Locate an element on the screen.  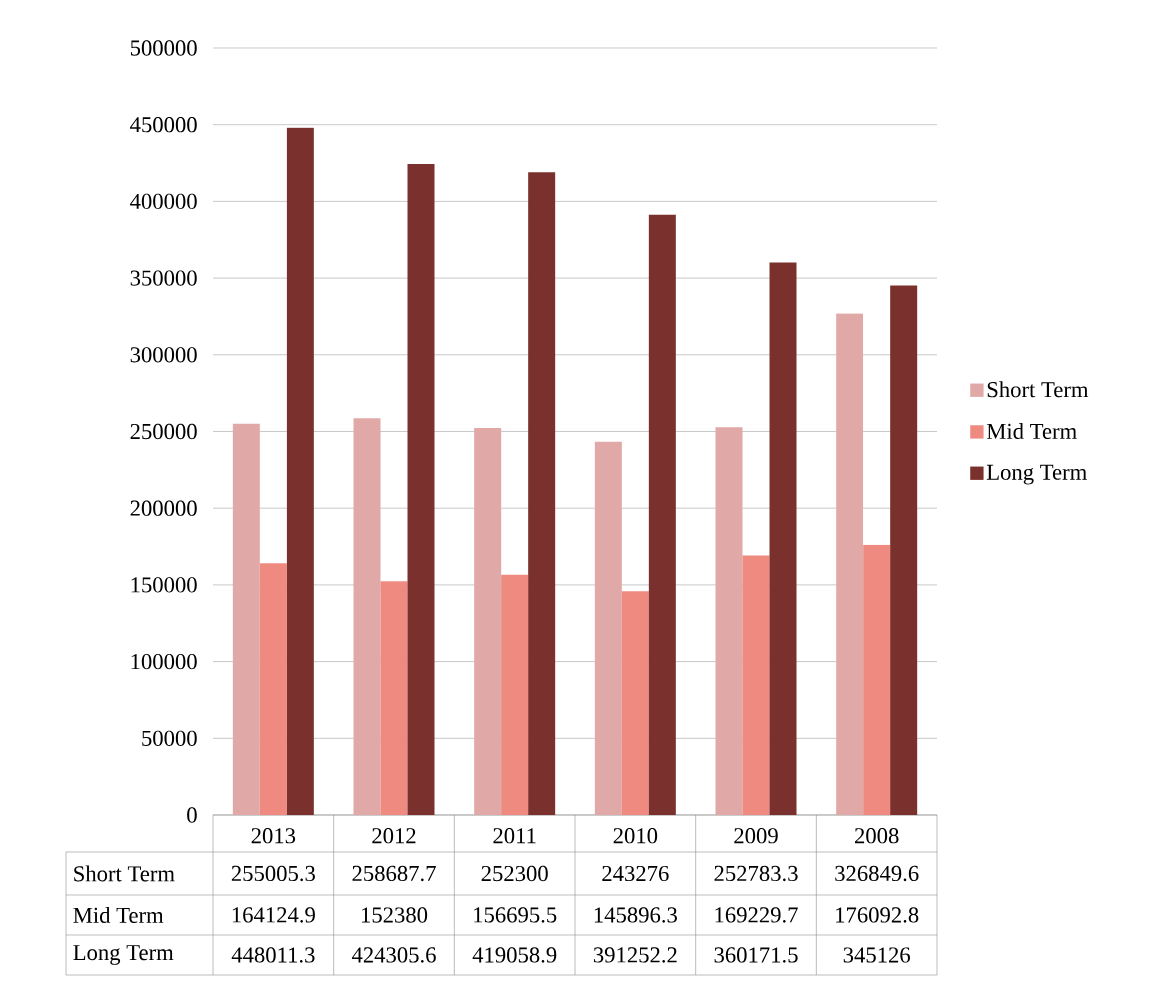
data-label: 169229.7 is located at coordinates (756, 915).